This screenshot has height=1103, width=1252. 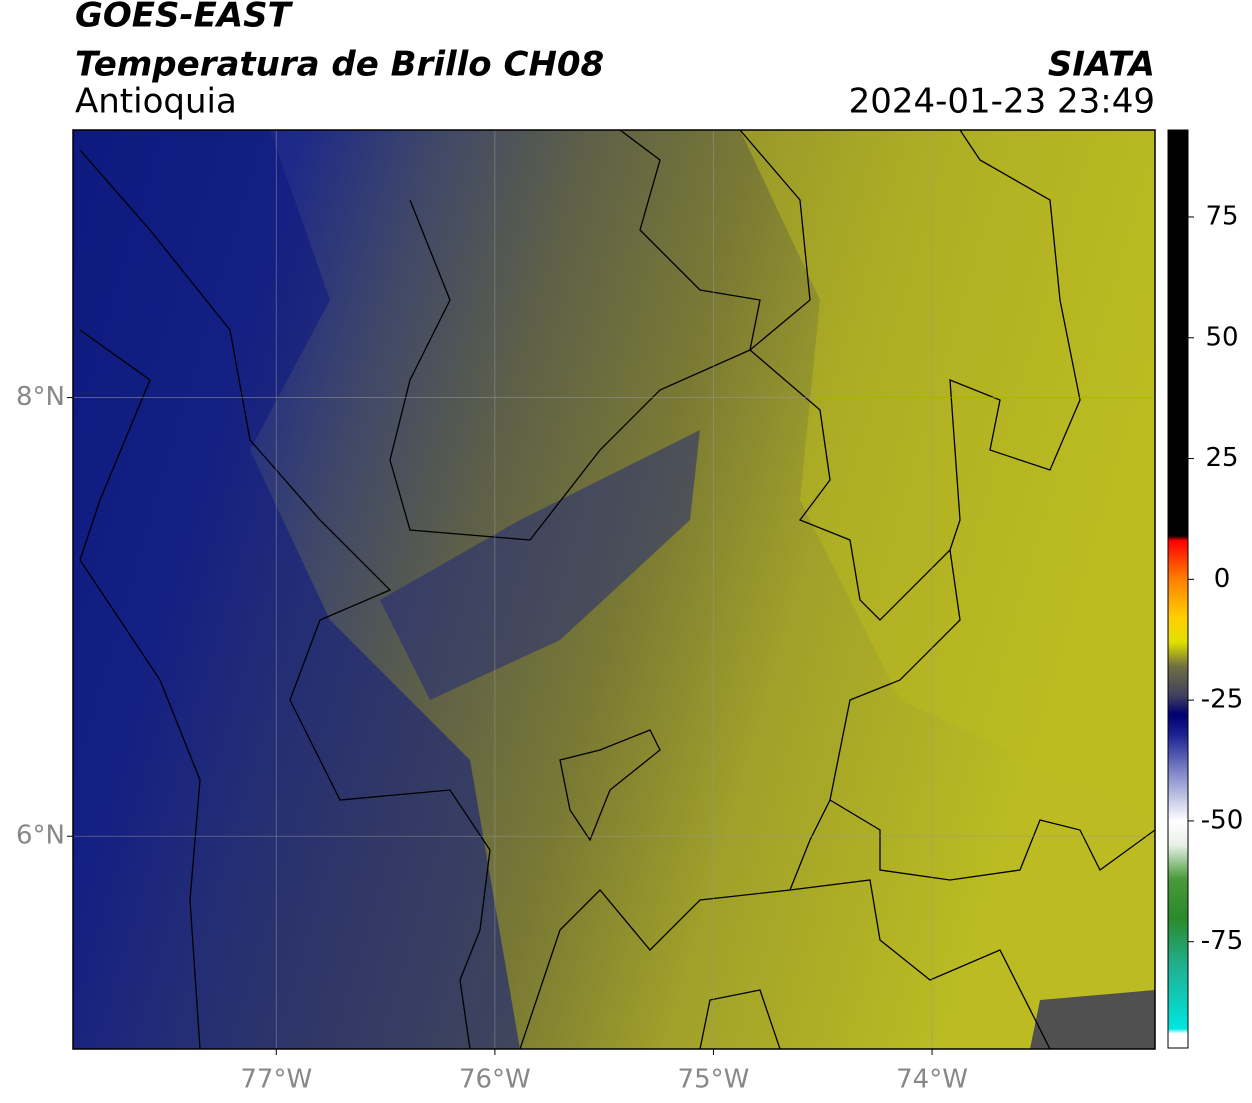 I want to click on colorbar-tick-label: -50, so click(x=1222, y=820).